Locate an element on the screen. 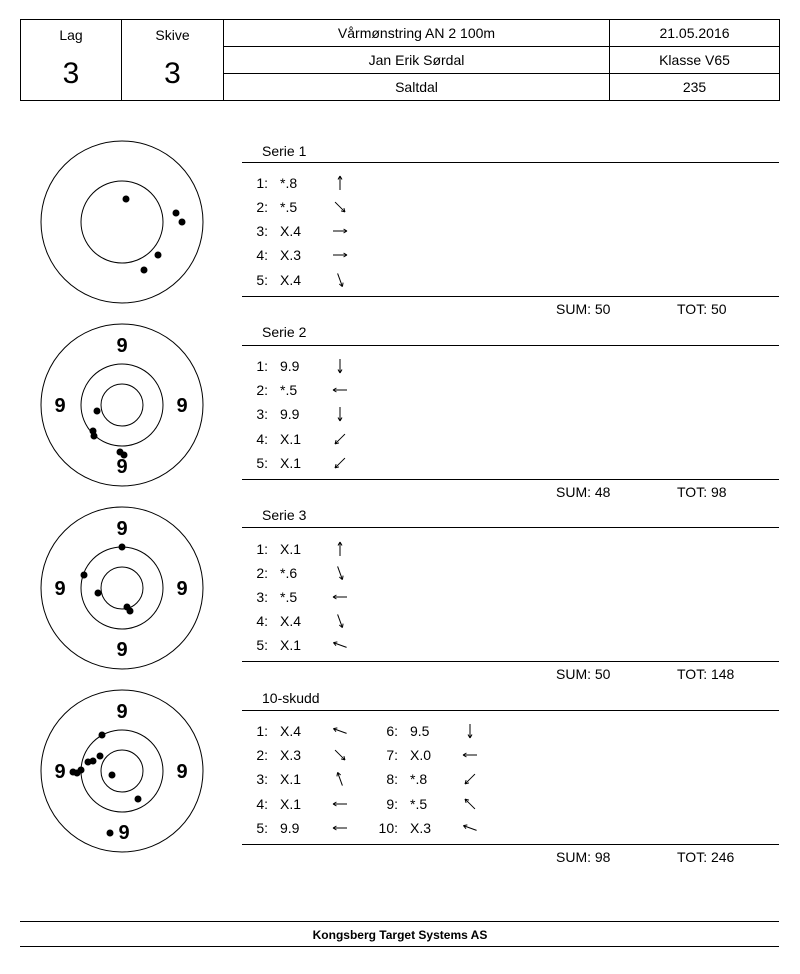 This screenshot has width=800, height=974. event-date: 21.05.2016 is located at coordinates (694, 33).